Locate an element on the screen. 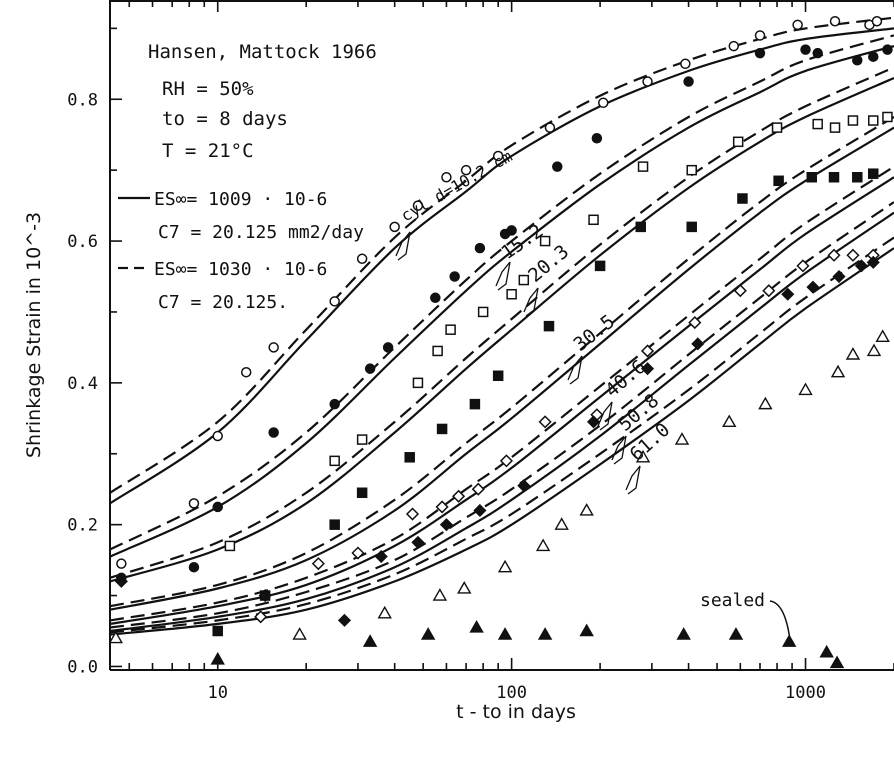 Image resolution: width=894 pixels, height=759 pixels. curve-label: cyl d=10.2 cm is located at coordinates (457, 185).